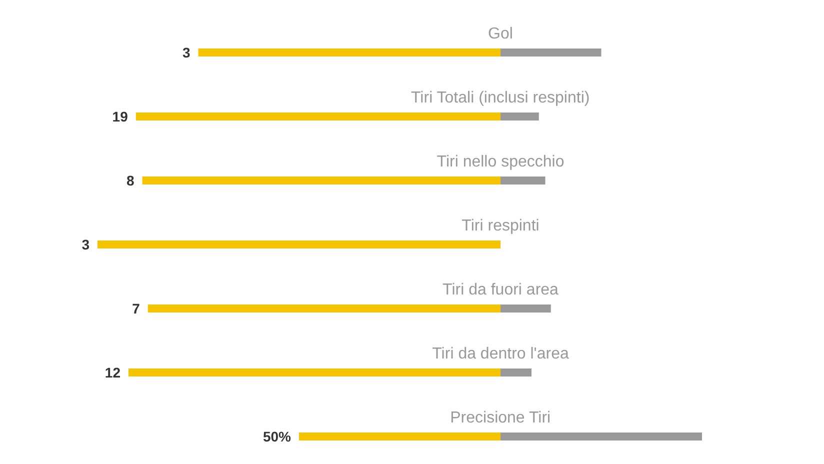  Describe the element at coordinates (500, 354) in the screenshot. I see `y-tick-label: Tiri da dentro l'area` at that location.